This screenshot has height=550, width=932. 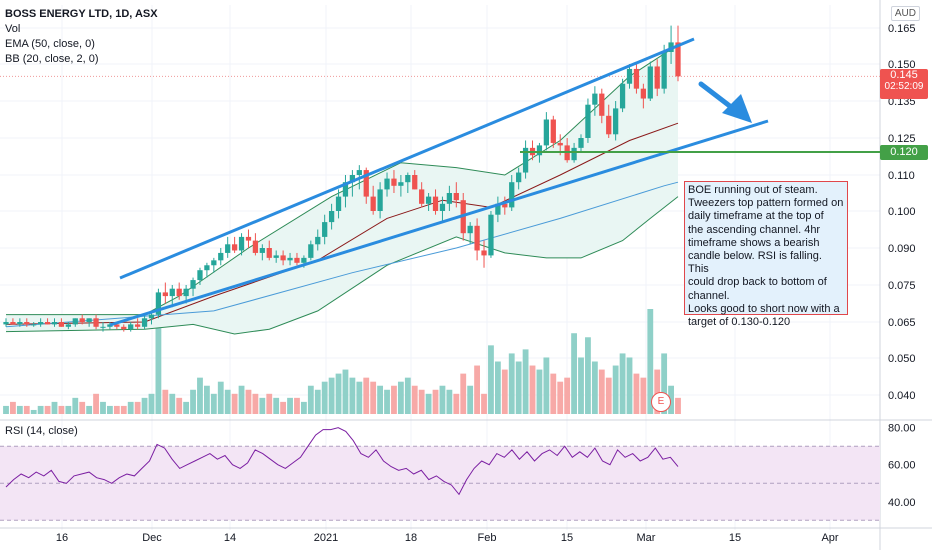 I want to click on last-price-badge: 0.145 02:52:09, so click(x=904, y=84).